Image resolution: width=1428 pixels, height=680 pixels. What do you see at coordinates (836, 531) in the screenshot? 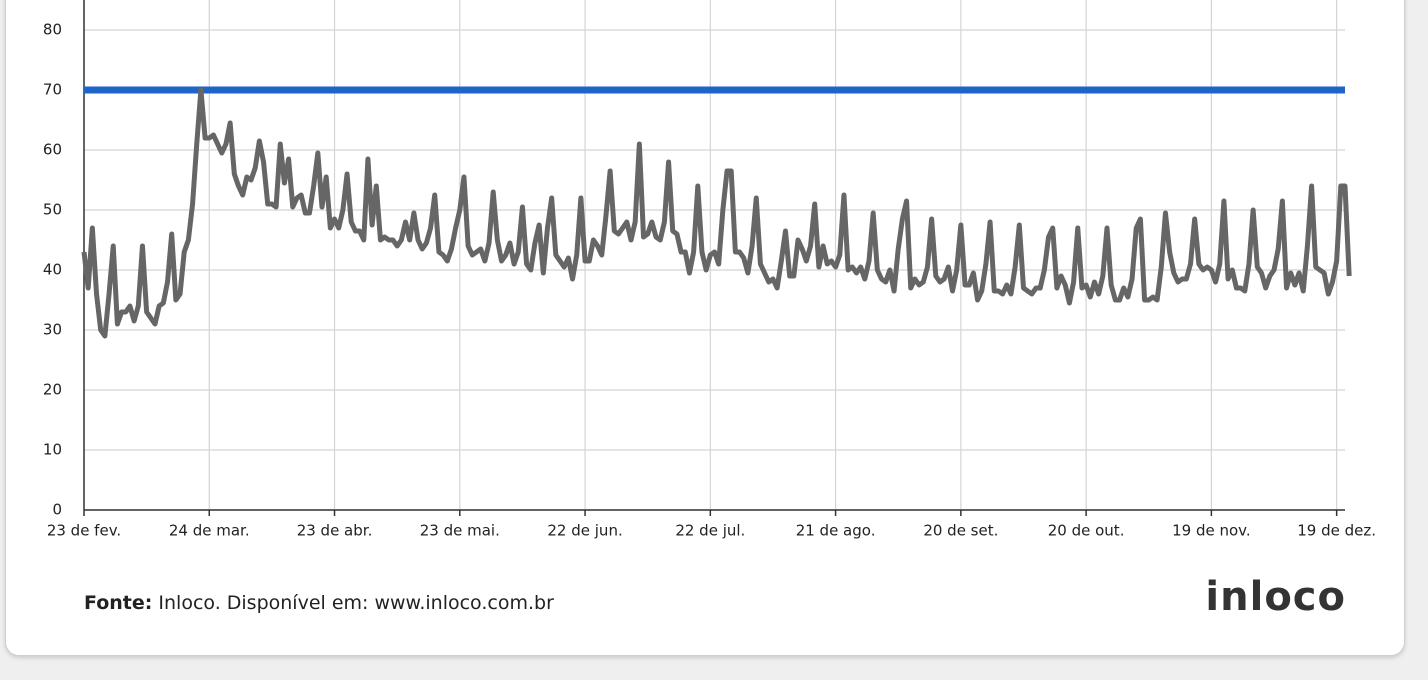
I see `x-tick-label: 21 de ago.` at bounding box center [836, 531].